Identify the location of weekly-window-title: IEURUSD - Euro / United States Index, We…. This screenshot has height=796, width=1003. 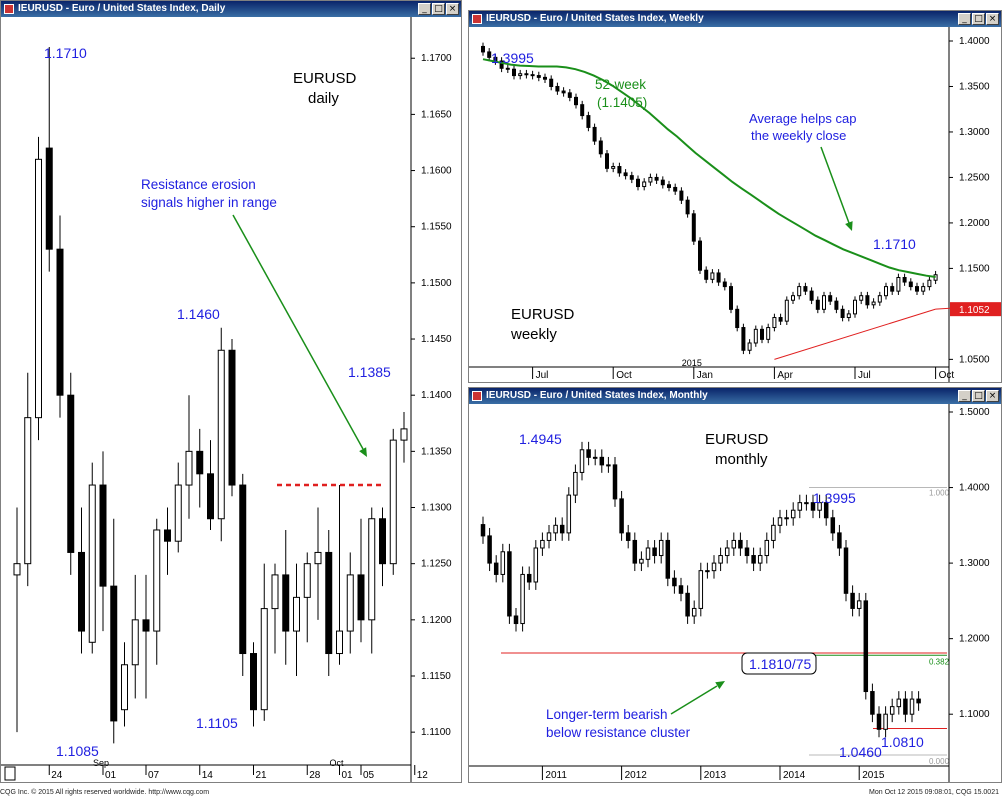
(595, 18).